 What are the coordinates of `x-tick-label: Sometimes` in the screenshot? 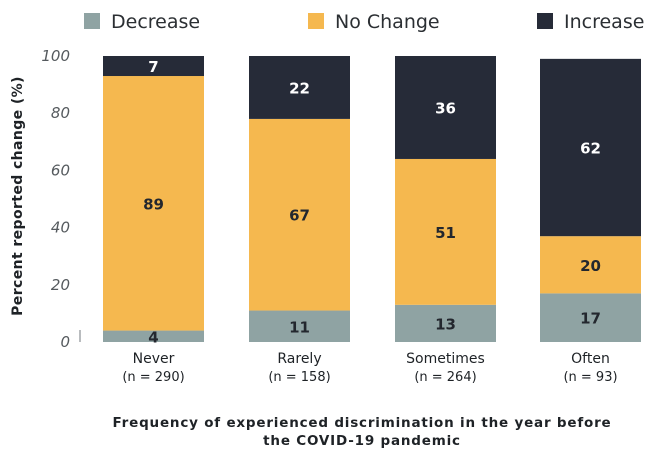 It's located at (445, 359).